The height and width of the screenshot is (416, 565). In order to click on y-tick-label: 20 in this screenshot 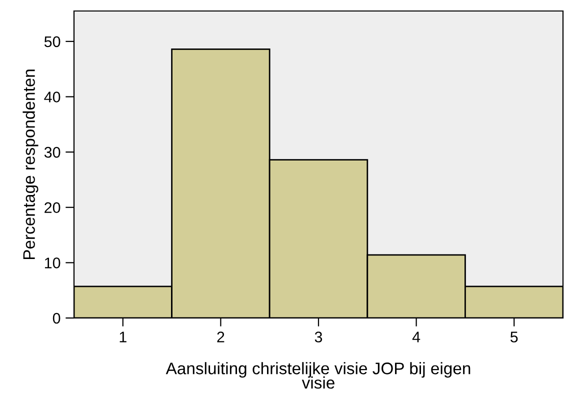, I will do `click(52, 208)`.